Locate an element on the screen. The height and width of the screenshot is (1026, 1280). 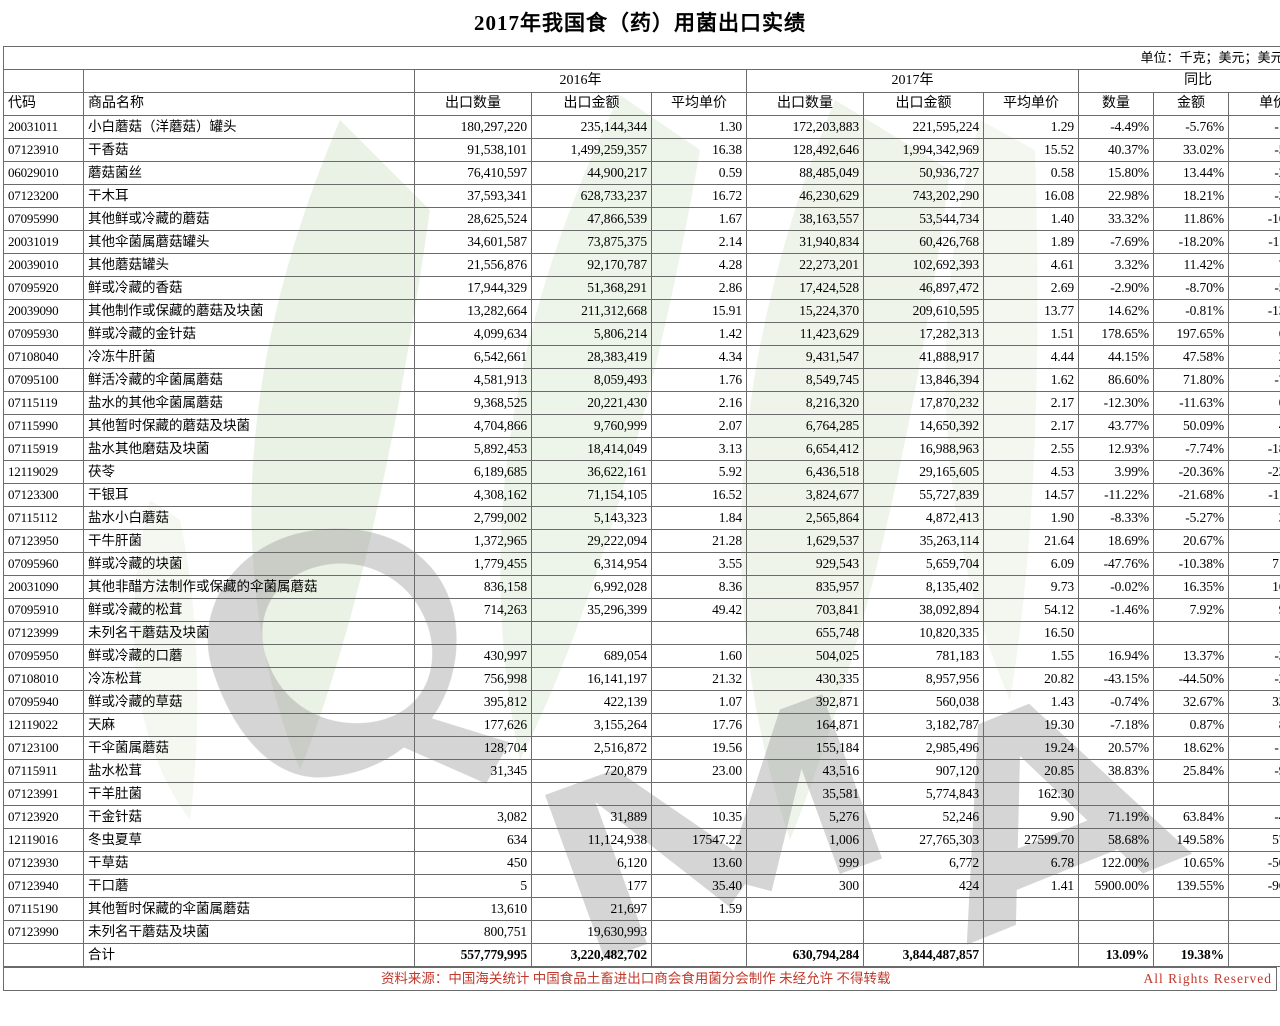
cell-yoy-value: -18.20% is located at coordinates (1191, 242).